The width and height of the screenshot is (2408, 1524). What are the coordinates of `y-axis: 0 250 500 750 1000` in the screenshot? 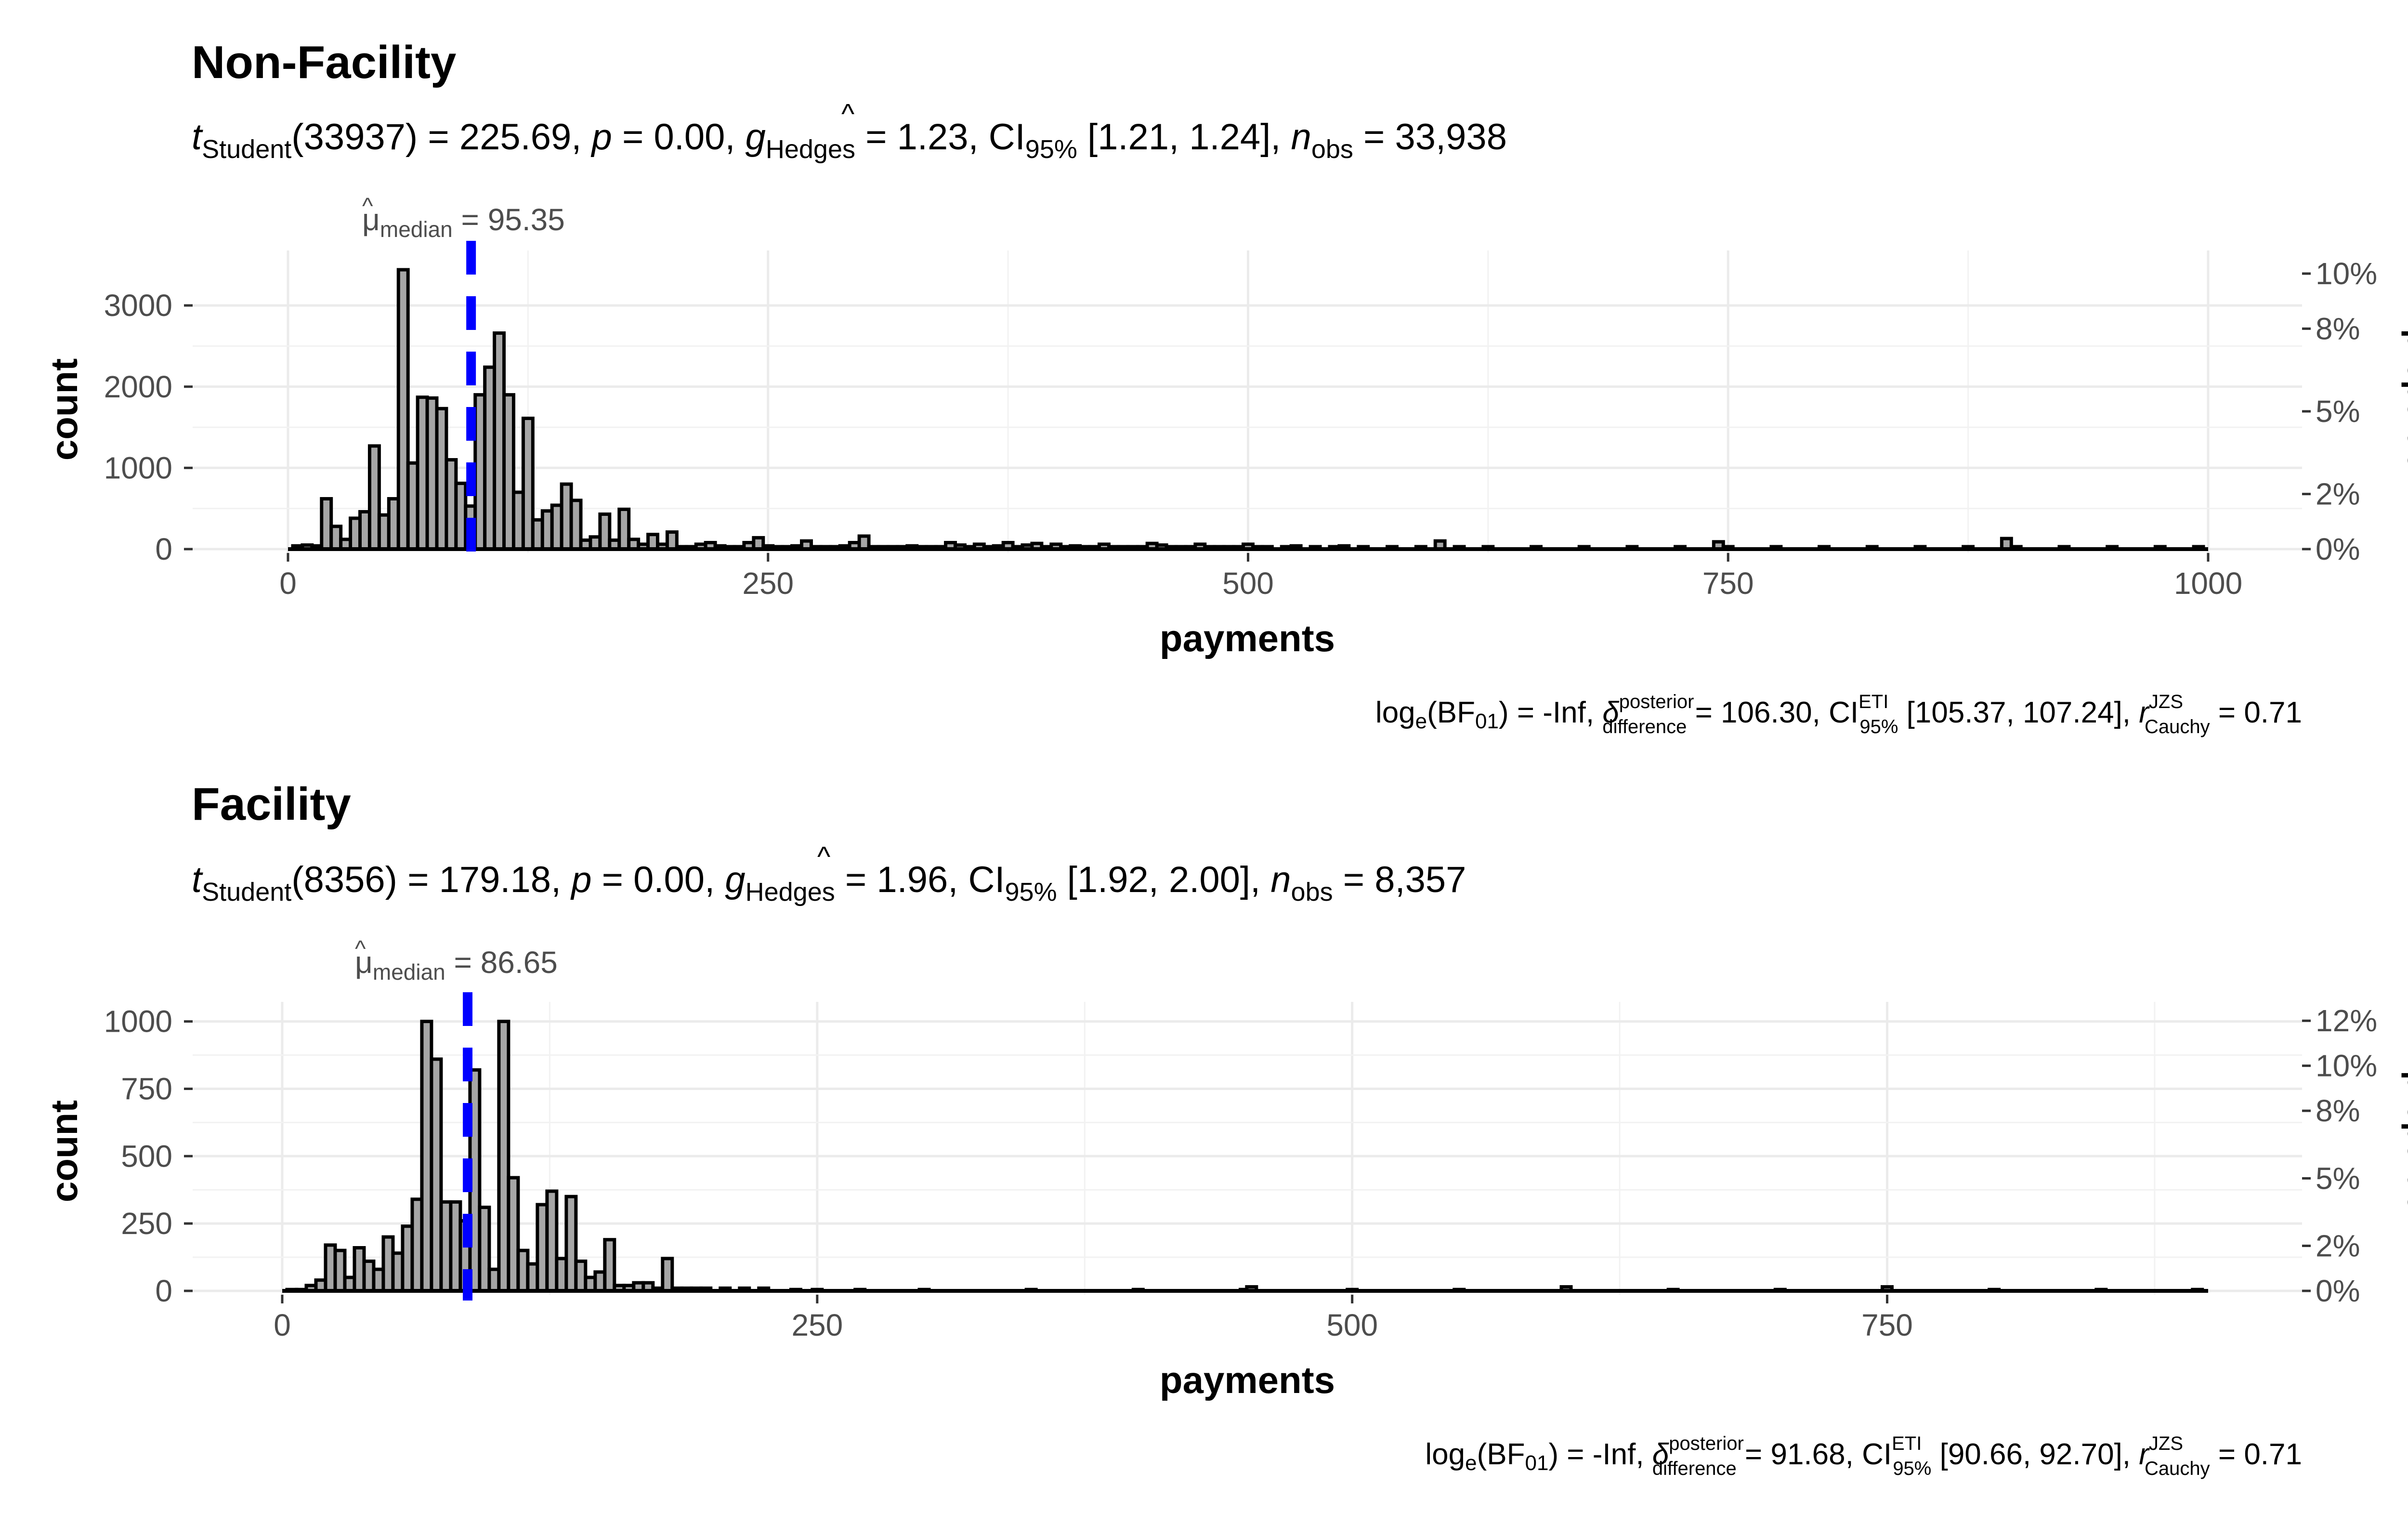 It's located at (148, 1156).